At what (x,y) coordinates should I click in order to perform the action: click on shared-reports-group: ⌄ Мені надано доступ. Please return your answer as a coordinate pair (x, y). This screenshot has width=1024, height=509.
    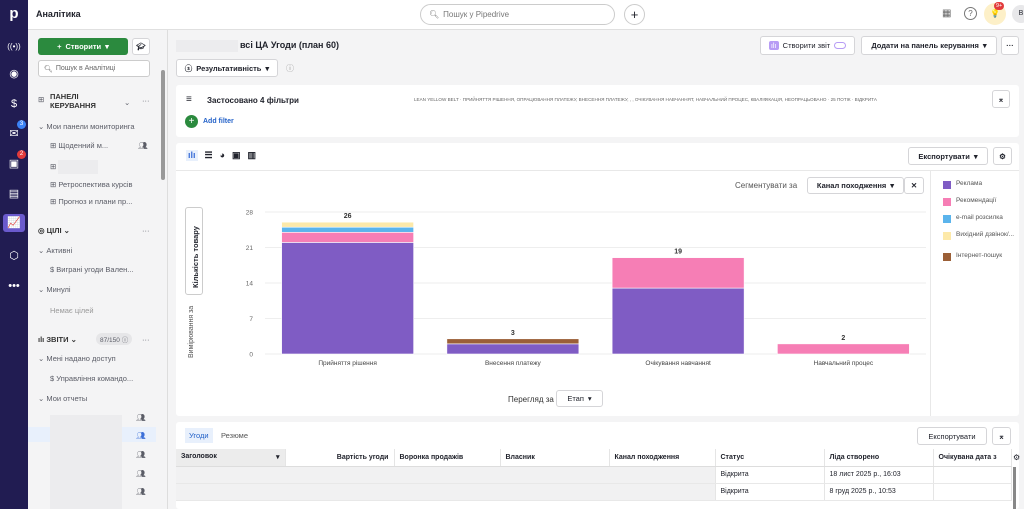
    Looking at the image, I should click on (77, 358).